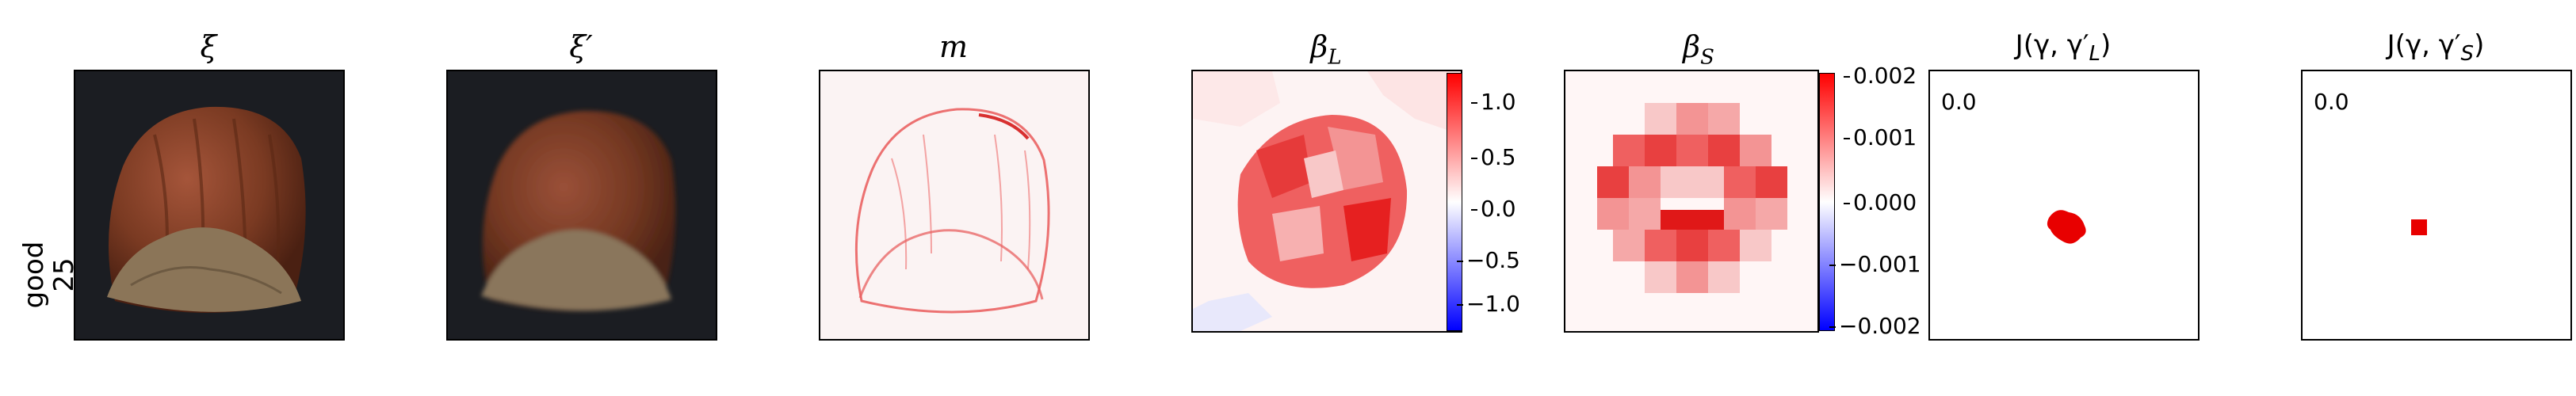 The width and height of the screenshot is (2576, 396). Describe the element at coordinates (581, 46) in the screenshot. I see `panel-title-xi-prime: ξ′` at that location.